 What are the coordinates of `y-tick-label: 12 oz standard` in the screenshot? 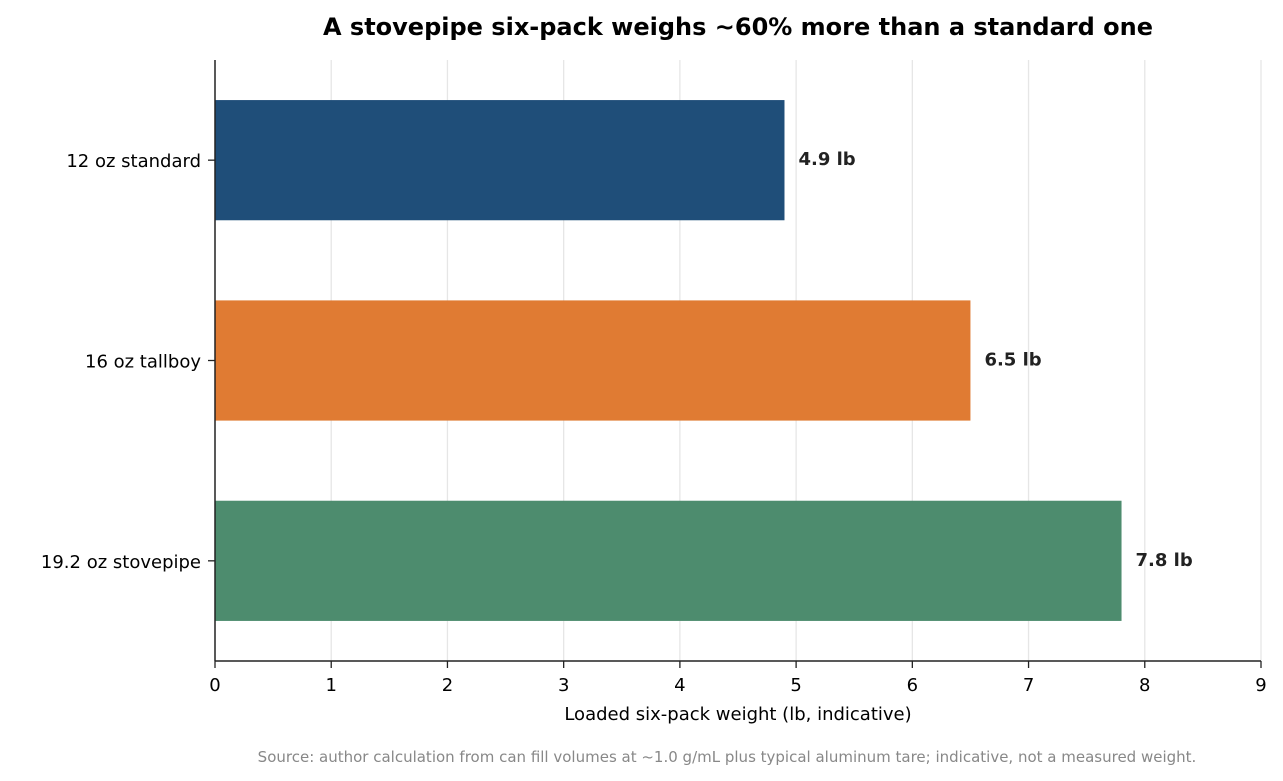 It's located at (133, 161).